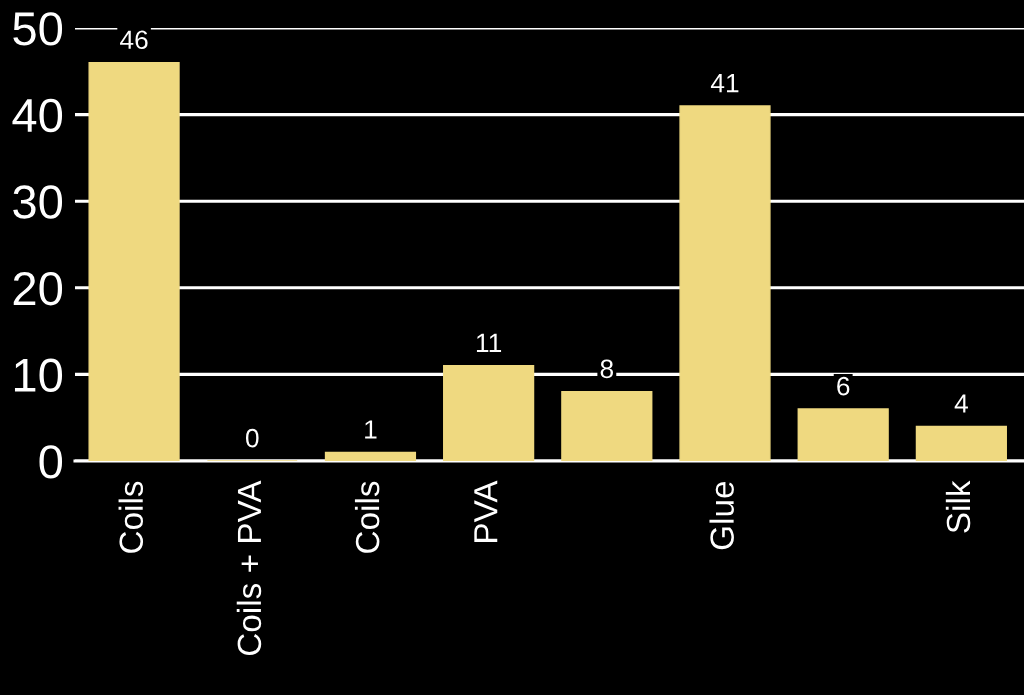  Describe the element at coordinates (843, 386) in the screenshot. I see `data-label: 6` at that location.